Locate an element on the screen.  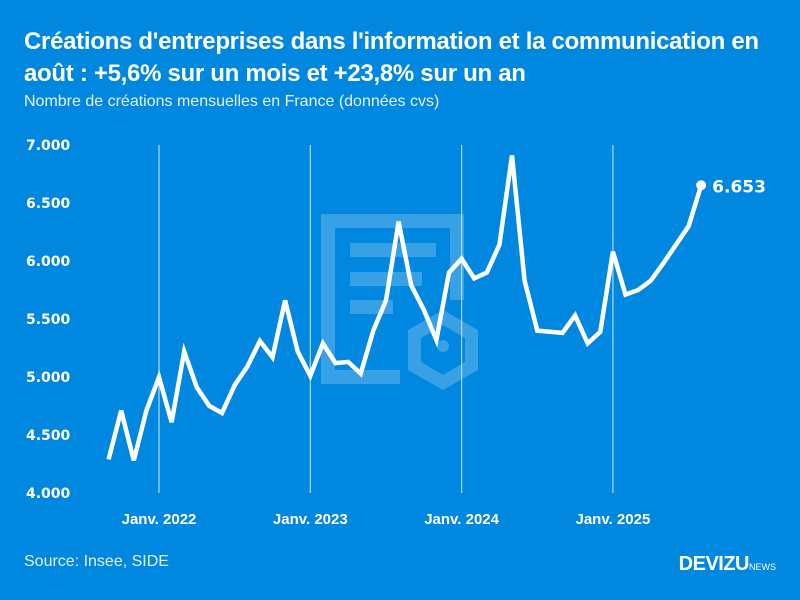
y-tick-label: 4.500 is located at coordinates (48, 436).